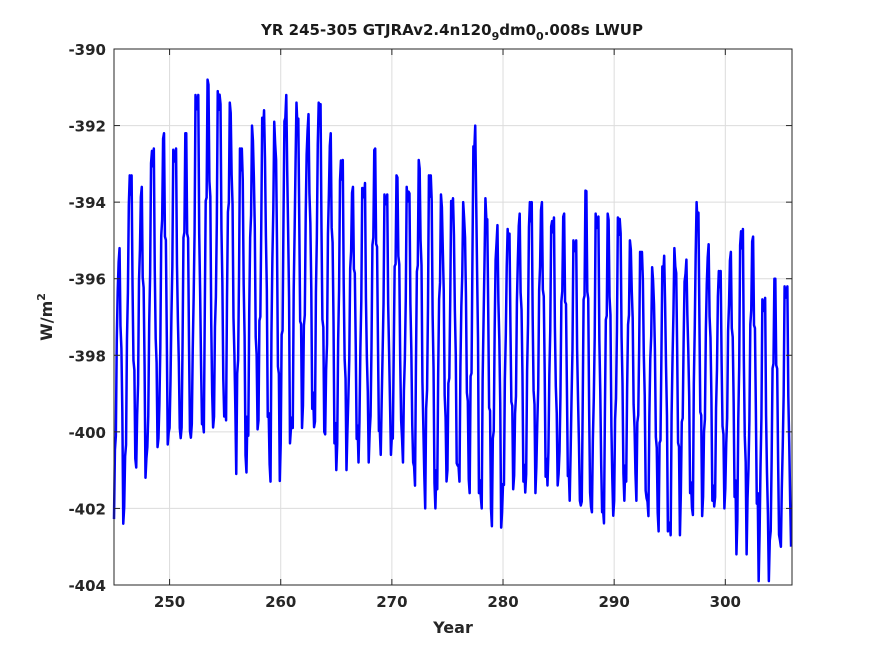 Image resolution: width=875 pixels, height=656 pixels. What do you see at coordinates (87, 509) in the screenshot?
I see `y-tick-label: -402` at bounding box center [87, 509].